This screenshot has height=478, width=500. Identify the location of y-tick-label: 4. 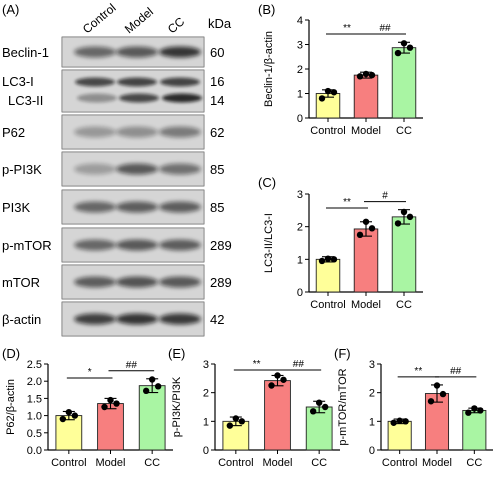
(300, 21).